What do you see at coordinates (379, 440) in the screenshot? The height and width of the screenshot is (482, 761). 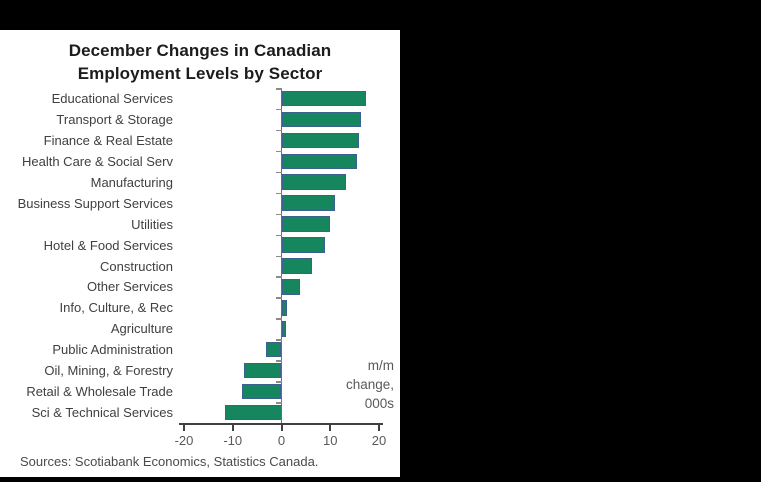 I see `x-axis-tick-label: 20` at bounding box center [379, 440].